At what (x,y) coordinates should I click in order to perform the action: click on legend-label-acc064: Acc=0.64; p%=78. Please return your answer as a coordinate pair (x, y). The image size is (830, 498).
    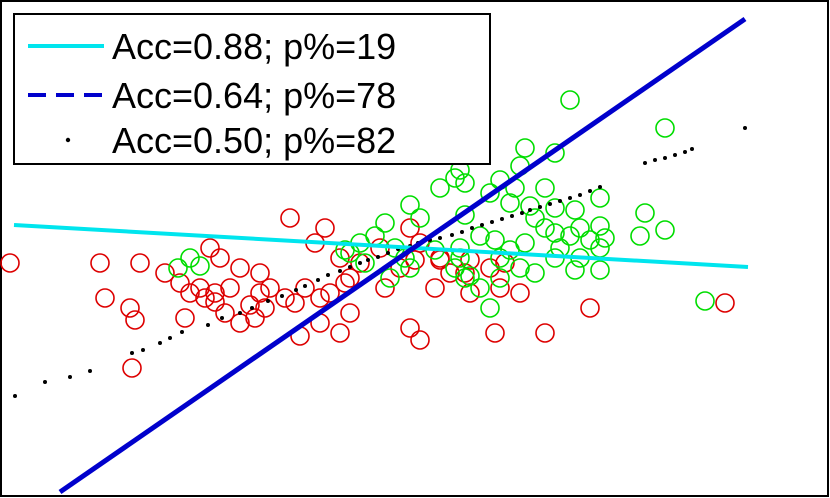
    Looking at the image, I should click on (254, 95).